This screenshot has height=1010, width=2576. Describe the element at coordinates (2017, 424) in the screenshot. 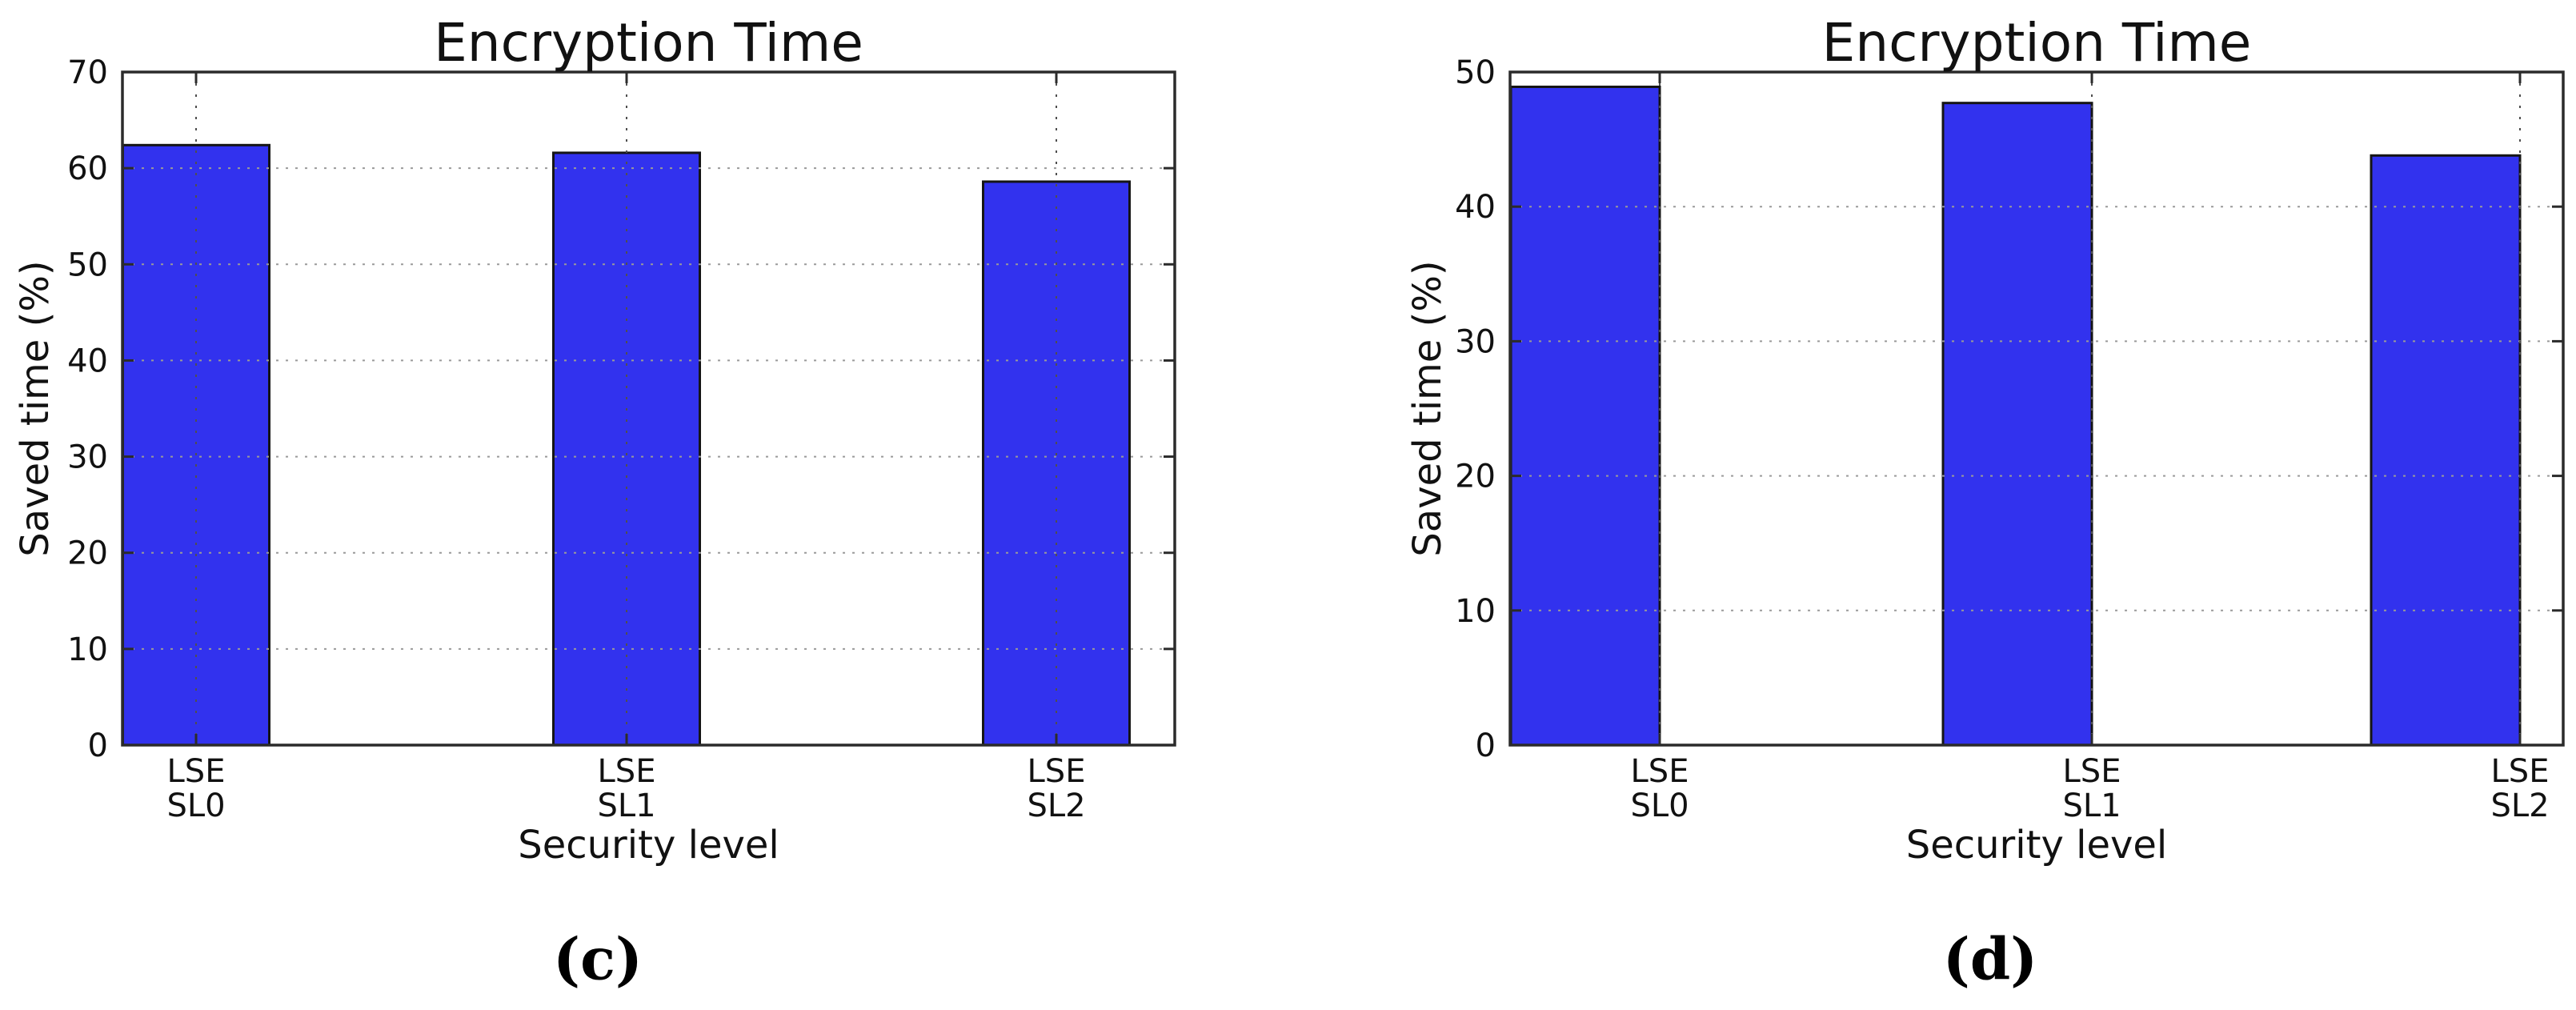

I see `bar-lse-sl1` at that location.